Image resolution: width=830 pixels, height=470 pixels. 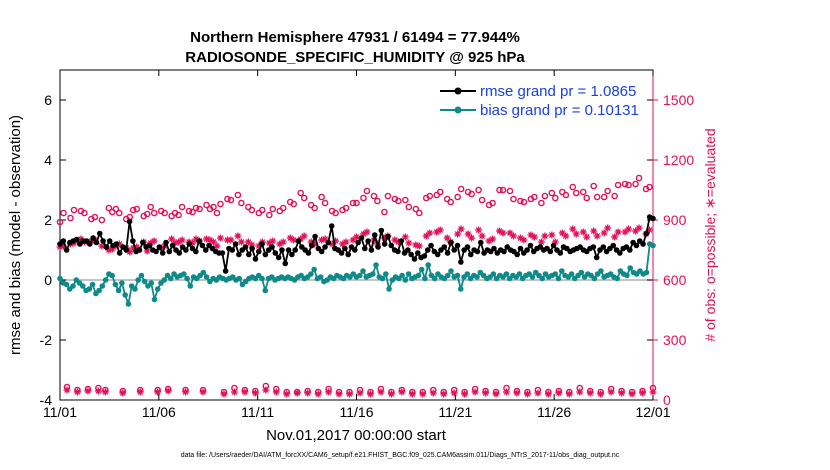 What do you see at coordinates (355, 57) in the screenshot?
I see `chart-title-line2: RADIOSONDE_SPECIFIC_HUMIDITY @ 925 hPa` at bounding box center [355, 57].